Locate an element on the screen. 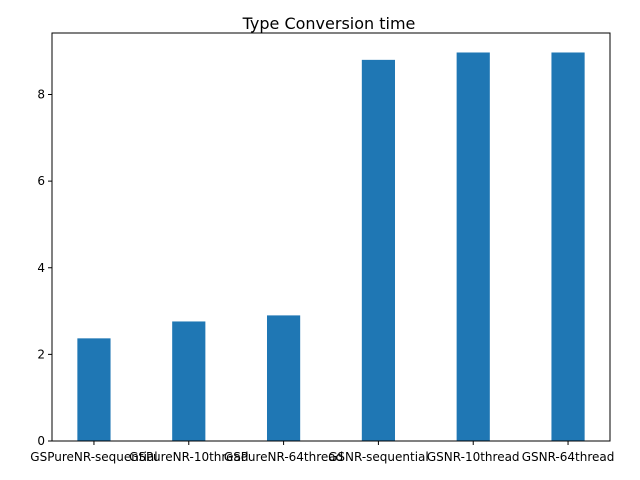 The width and height of the screenshot is (640, 480). x-tick-label-3: GSNR-sequential is located at coordinates (378, 457).